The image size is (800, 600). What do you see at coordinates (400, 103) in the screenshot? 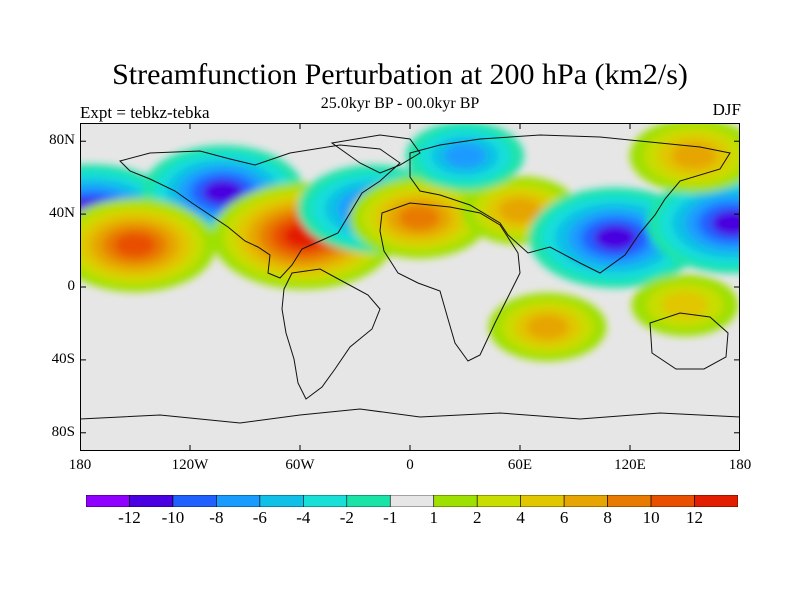
I see `figure-subtitle: 25.0kyr BP - 00.0kyr BP` at bounding box center [400, 103].